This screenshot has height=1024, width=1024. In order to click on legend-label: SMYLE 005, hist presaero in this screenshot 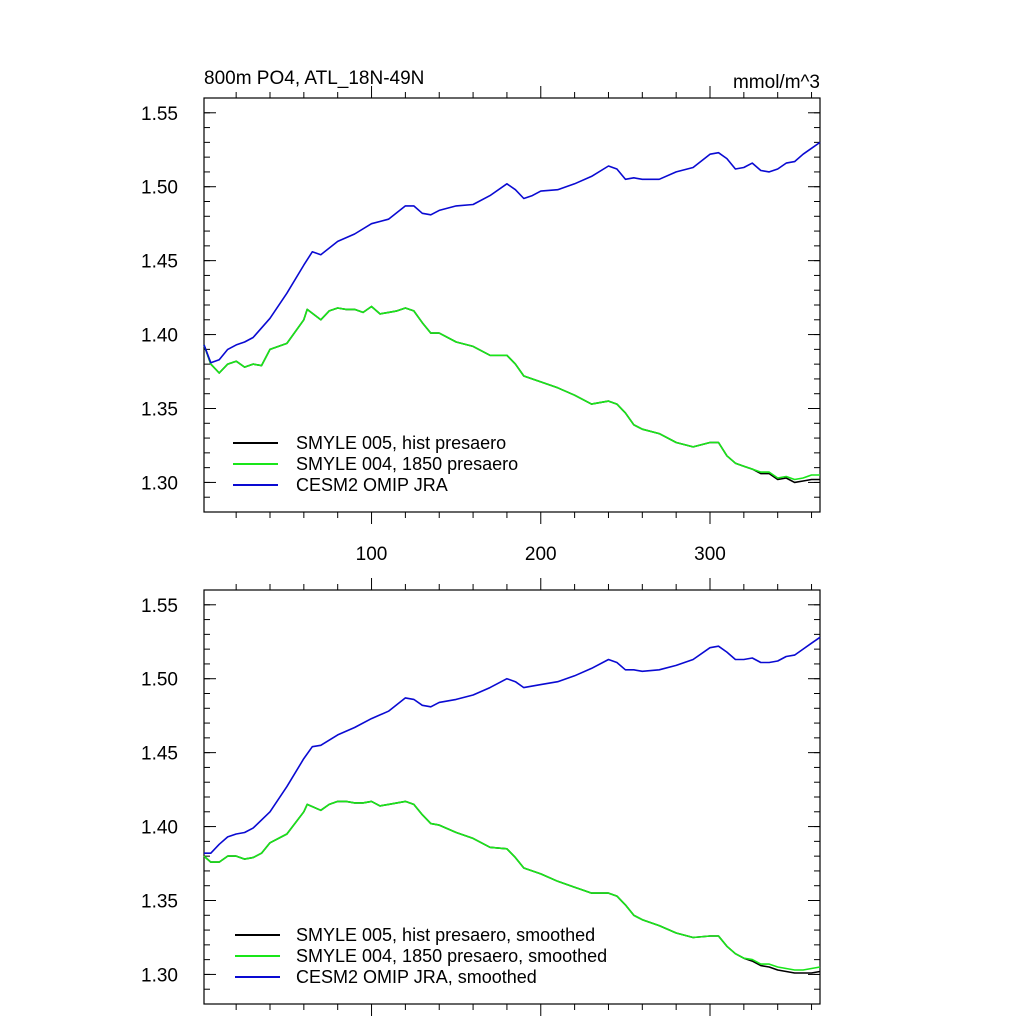, I will do `click(401, 443)`.